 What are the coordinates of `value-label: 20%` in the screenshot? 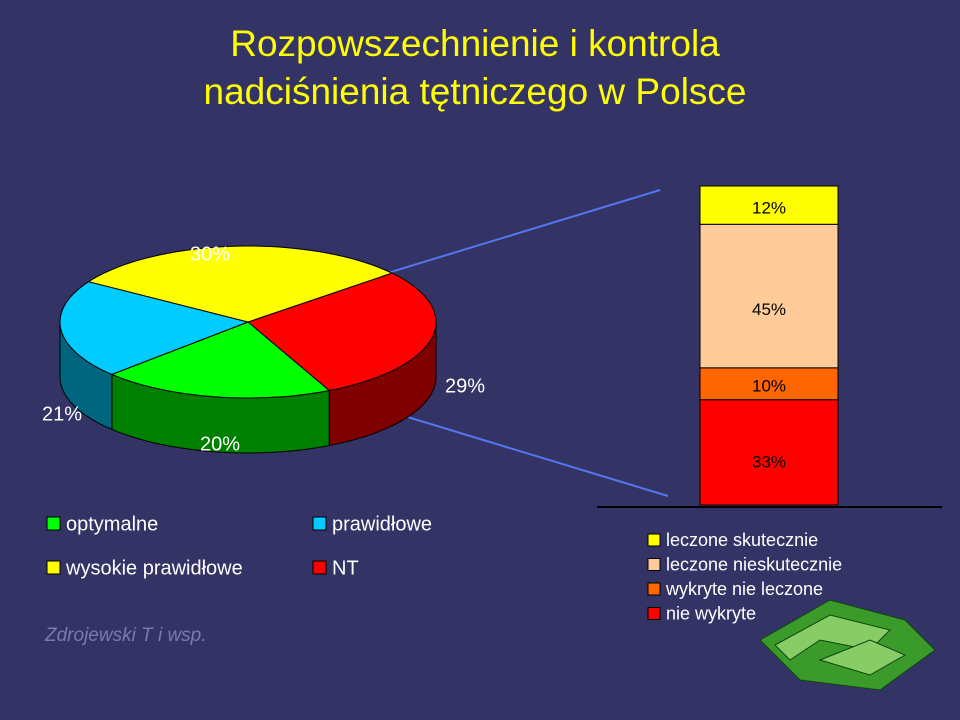 It's located at (220, 444).